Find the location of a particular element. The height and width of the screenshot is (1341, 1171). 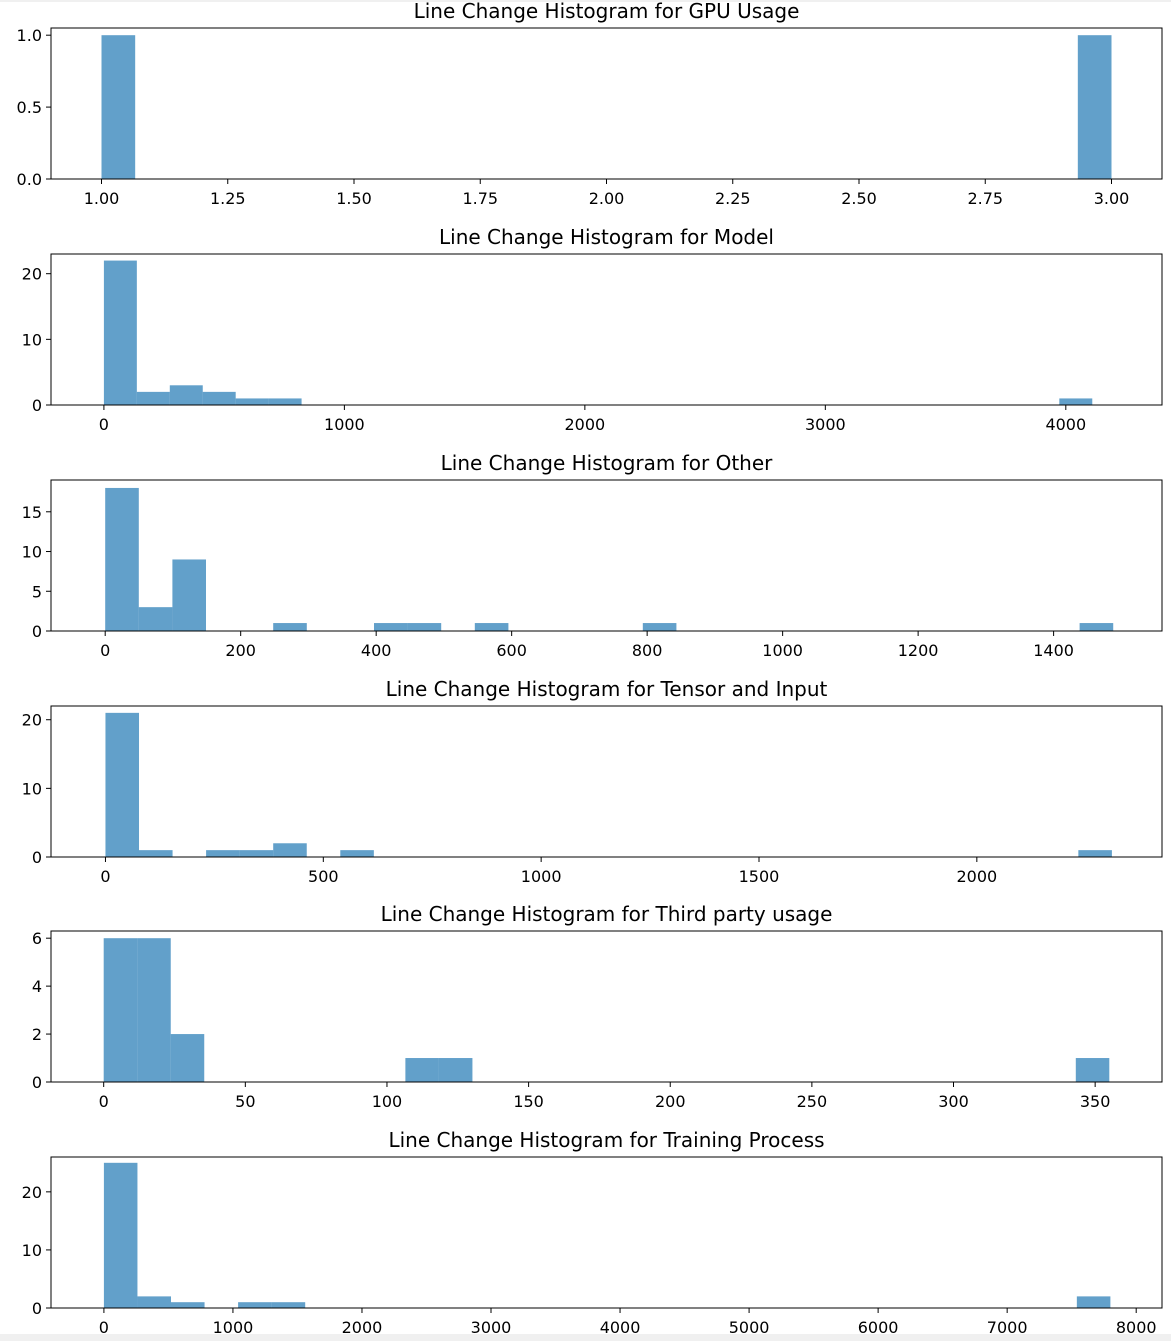

x-tick-label: 2.25 is located at coordinates (733, 198).